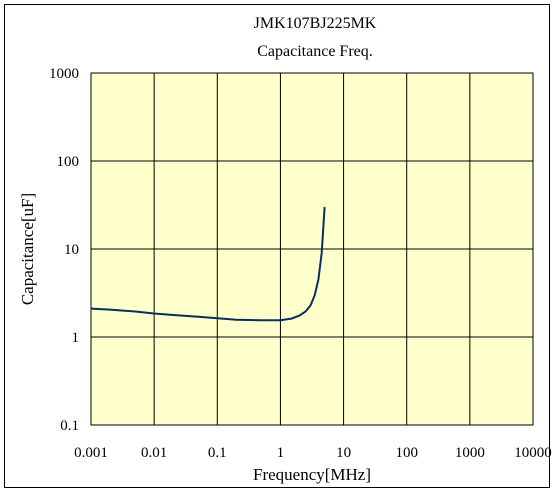  I want to click on capacitance-line, so click(208, 264).